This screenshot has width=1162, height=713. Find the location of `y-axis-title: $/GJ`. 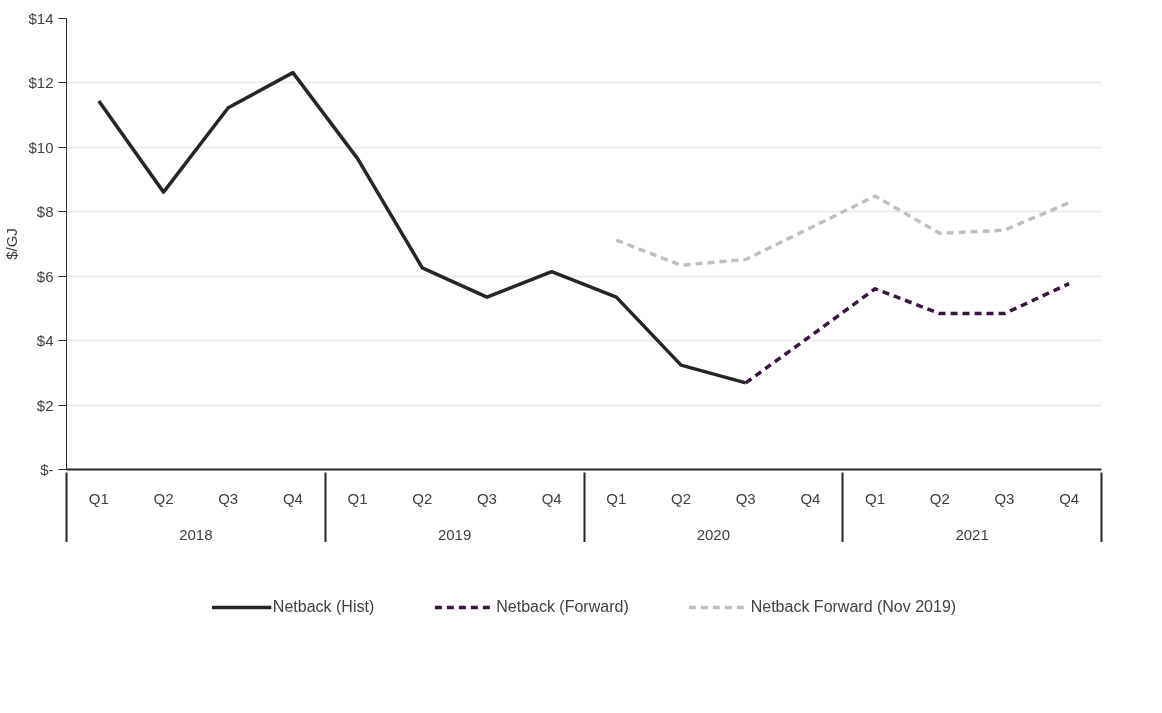

y-axis-title: $/GJ is located at coordinates (12, 244).